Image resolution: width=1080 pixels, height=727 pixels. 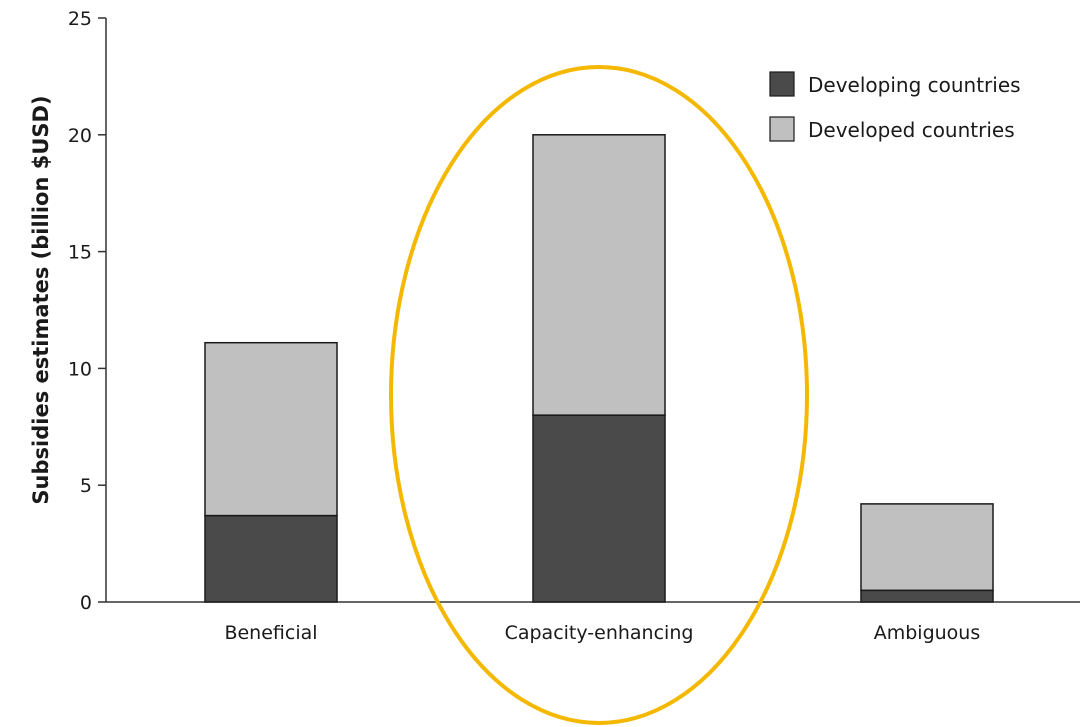 I want to click on y-tick-label: 10, so click(x=80, y=369).